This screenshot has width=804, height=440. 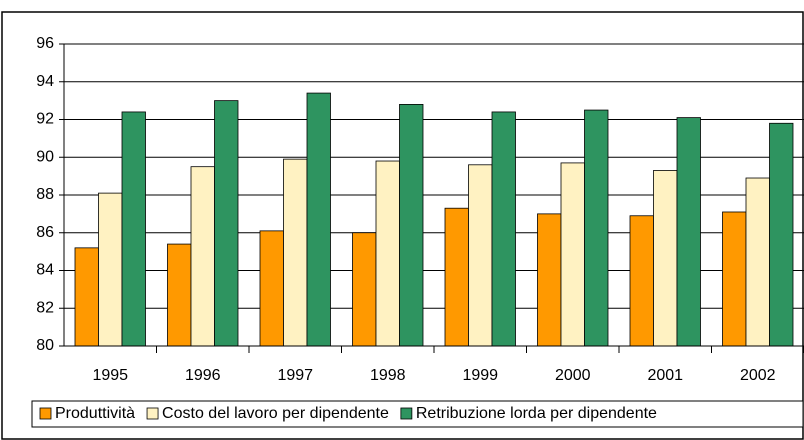 What do you see at coordinates (45, 119) in the screenshot?
I see `y-tick-label: 92` at bounding box center [45, 119].